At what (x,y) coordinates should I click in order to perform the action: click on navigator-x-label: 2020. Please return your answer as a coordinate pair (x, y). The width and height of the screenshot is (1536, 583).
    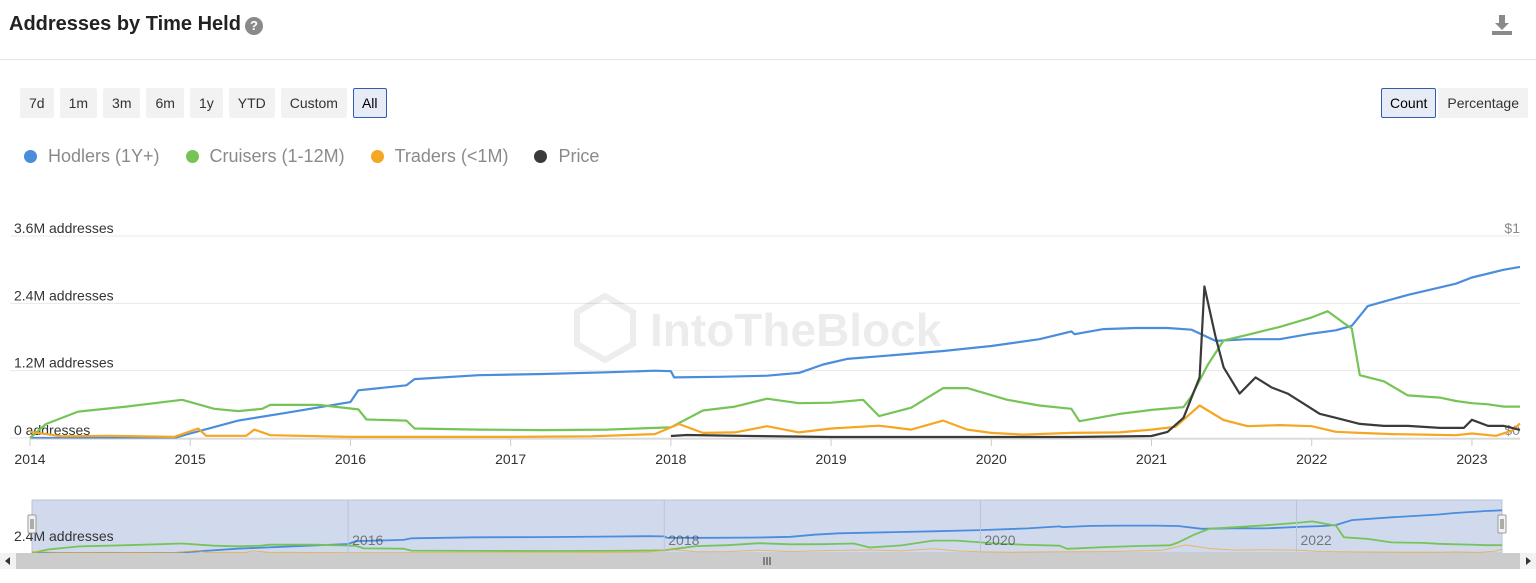
    Looking at the image, I should click on (999, 540).